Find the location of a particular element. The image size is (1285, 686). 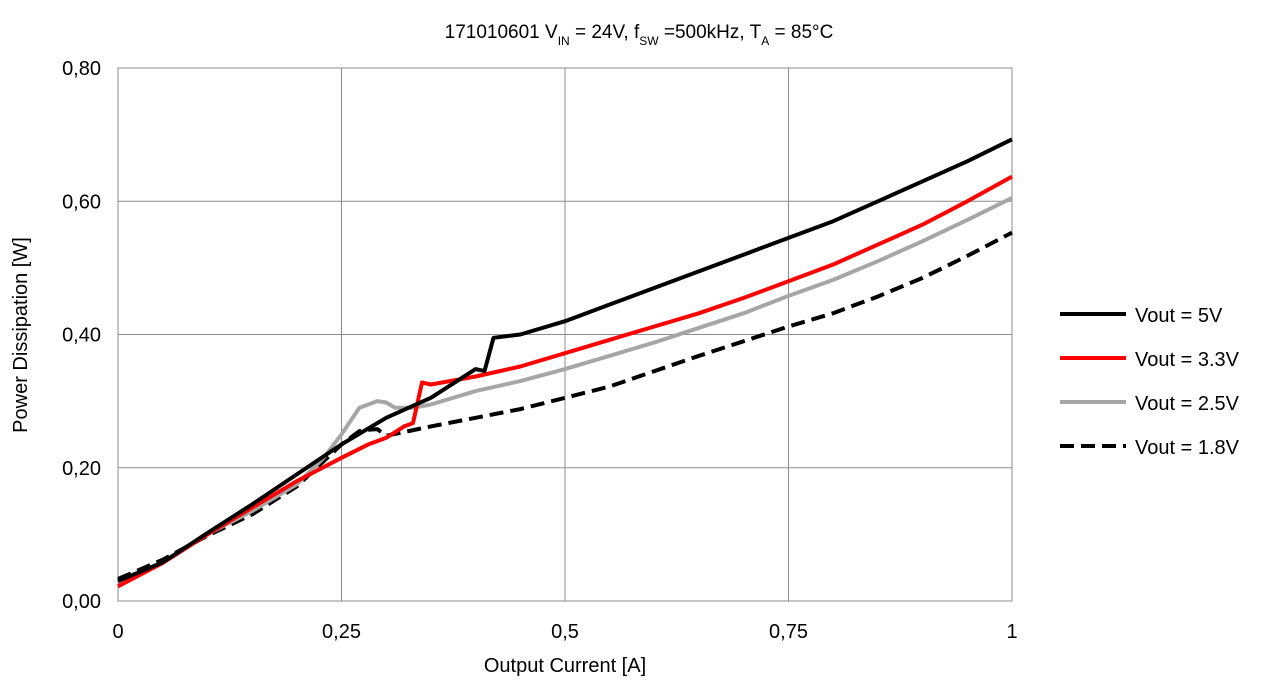

title-mid-1: = 24V, f is located at coordinates (605, 32).